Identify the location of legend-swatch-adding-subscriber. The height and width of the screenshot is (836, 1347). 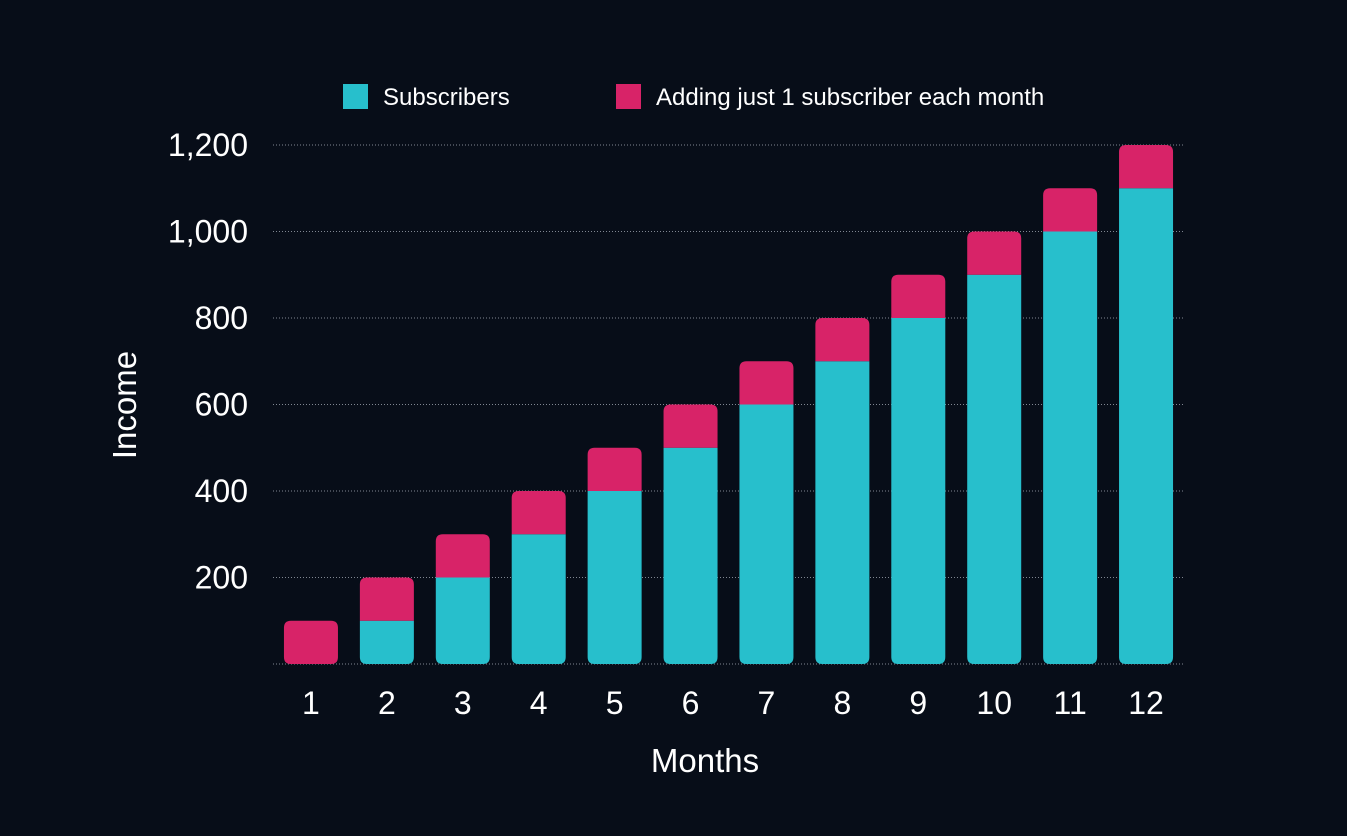
(628, 96).